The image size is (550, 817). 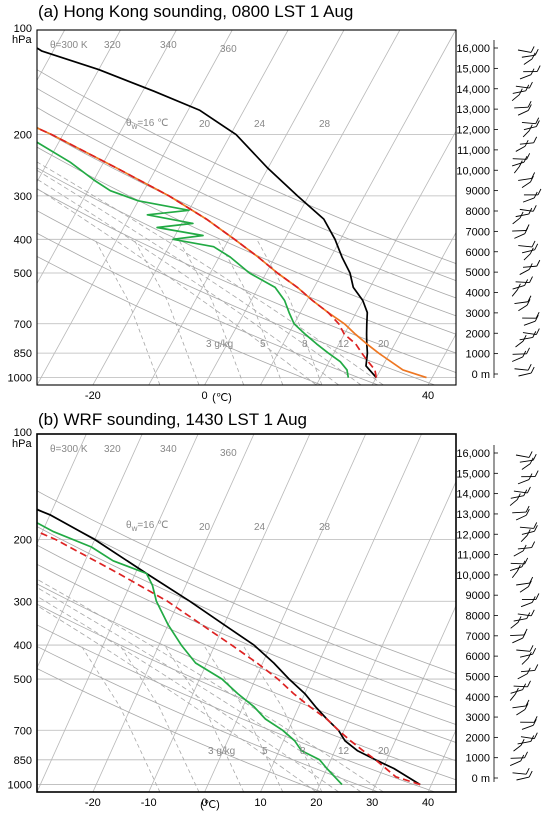 What do you see at coordinates (168, 449) in the screenshot?
I see `dry-adiabat-label: 340` at bounding box center [168, 449].